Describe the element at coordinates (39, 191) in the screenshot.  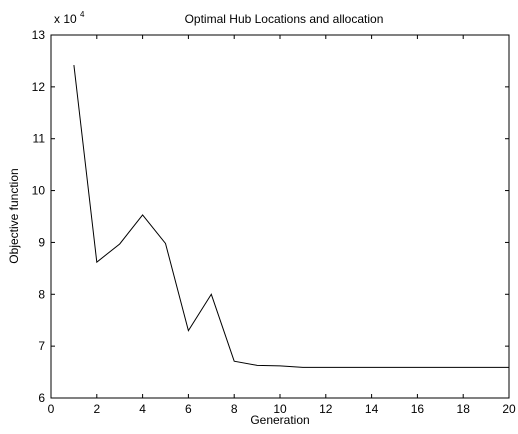
I see `y-tick-label: 10` at that location.